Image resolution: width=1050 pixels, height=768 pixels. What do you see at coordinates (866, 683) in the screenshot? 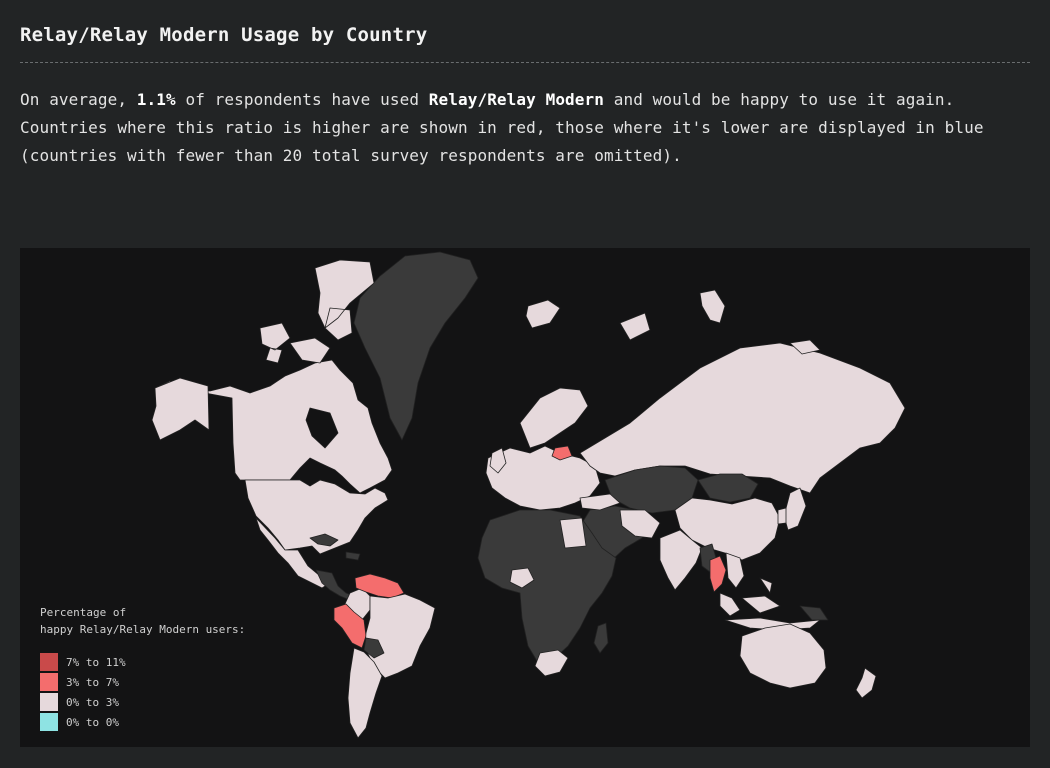
I see `country-new-zealand` at bounding box center [866, 683].